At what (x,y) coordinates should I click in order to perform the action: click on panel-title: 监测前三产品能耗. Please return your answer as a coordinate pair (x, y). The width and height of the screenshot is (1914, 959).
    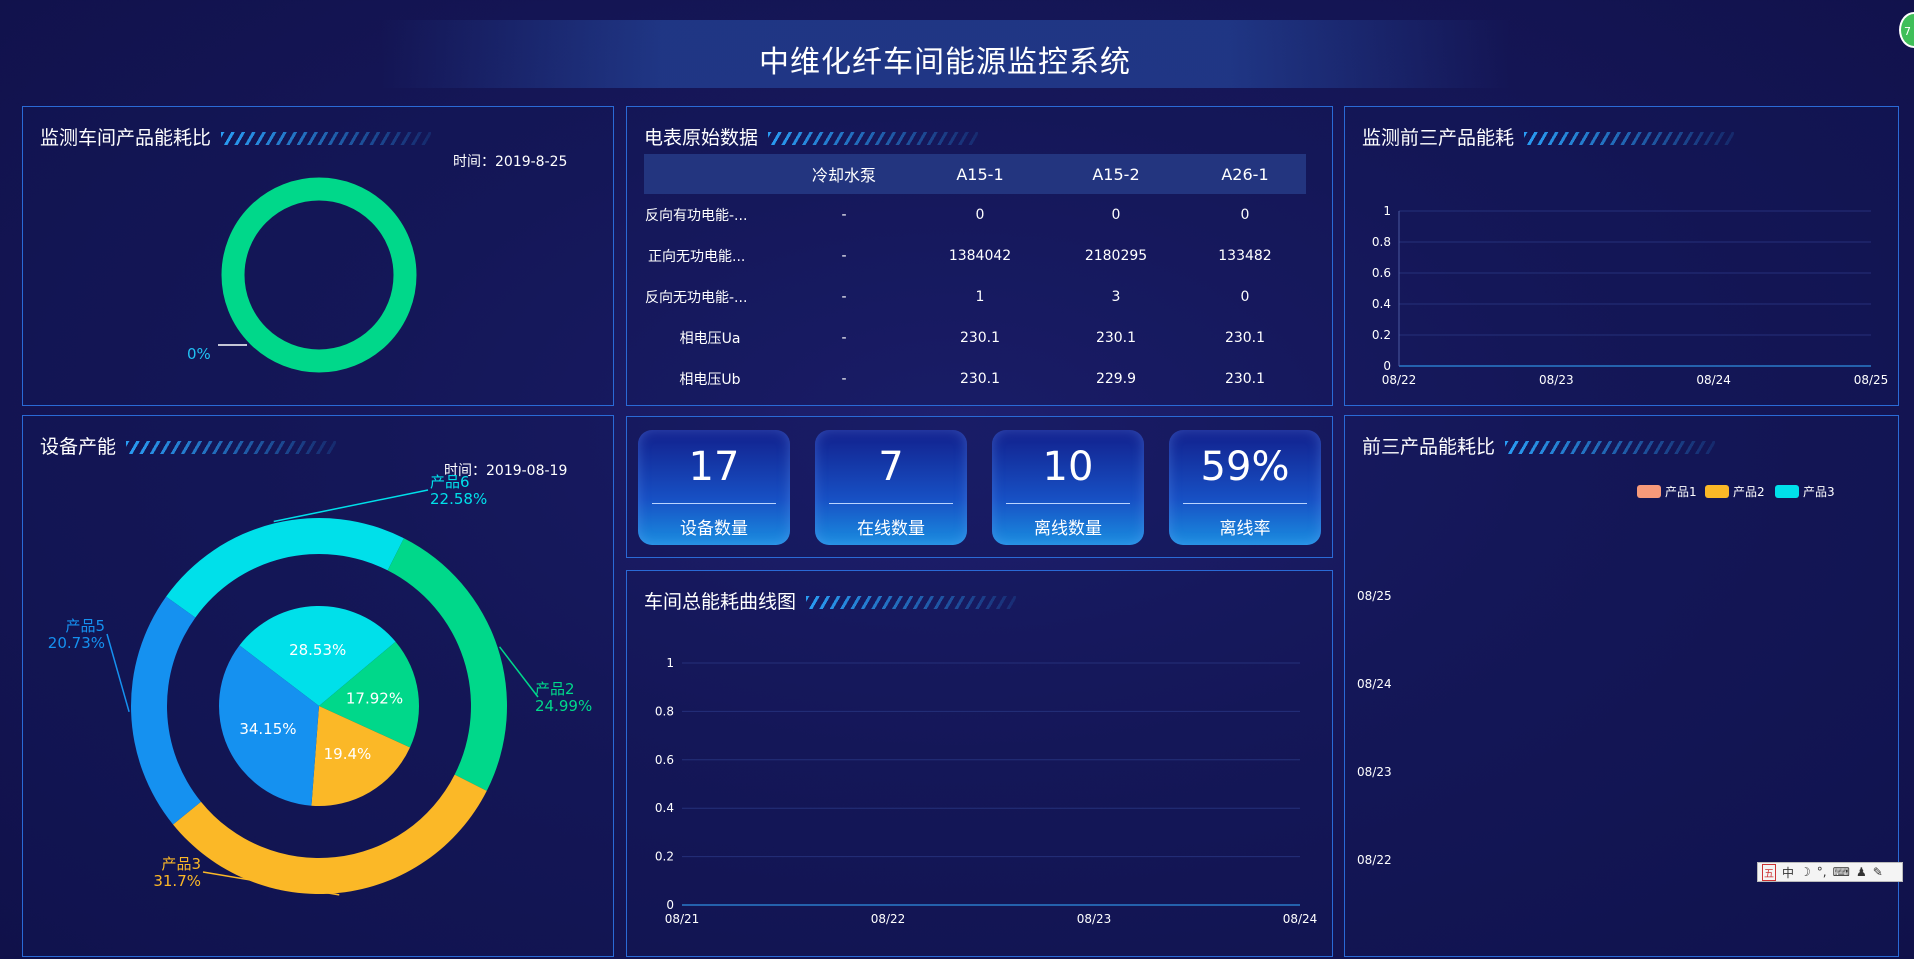
    Looking at the image, I should click on (1438, 138).